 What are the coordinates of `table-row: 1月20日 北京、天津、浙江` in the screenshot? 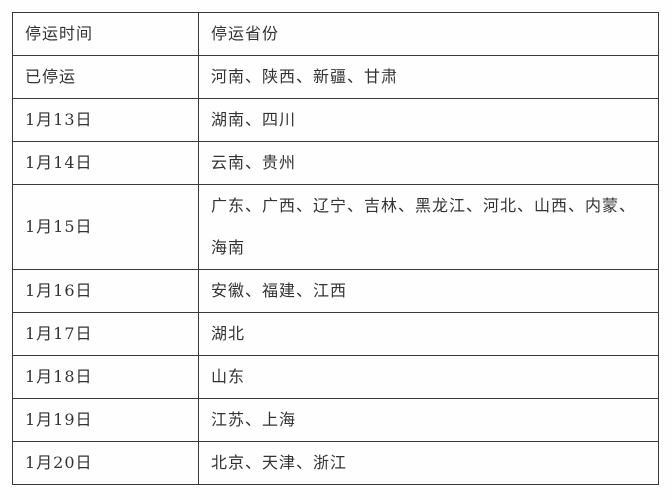 It's located at (335, 463).